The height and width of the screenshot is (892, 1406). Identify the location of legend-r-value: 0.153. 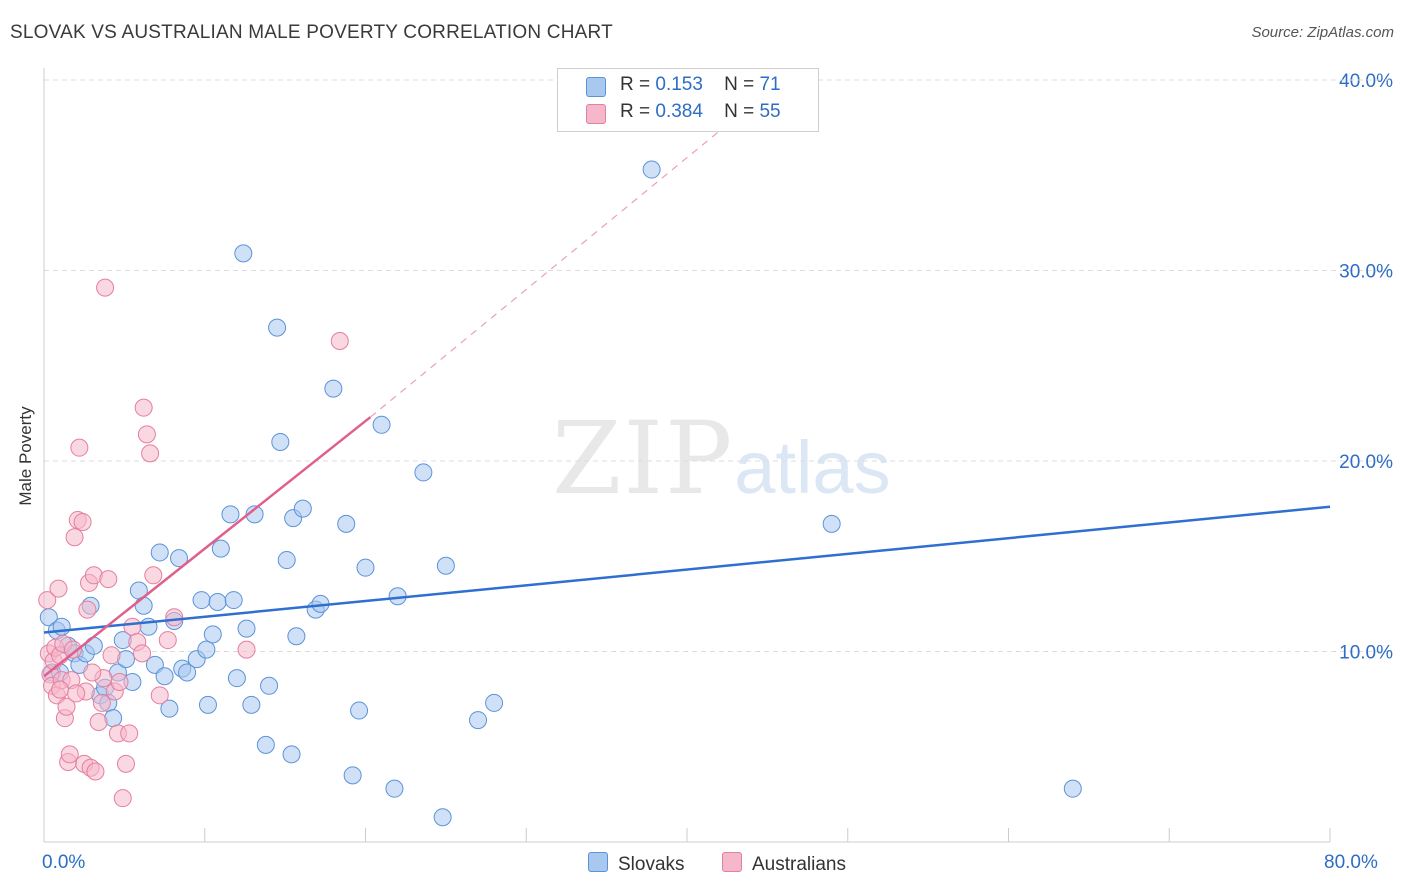
(679, 84).